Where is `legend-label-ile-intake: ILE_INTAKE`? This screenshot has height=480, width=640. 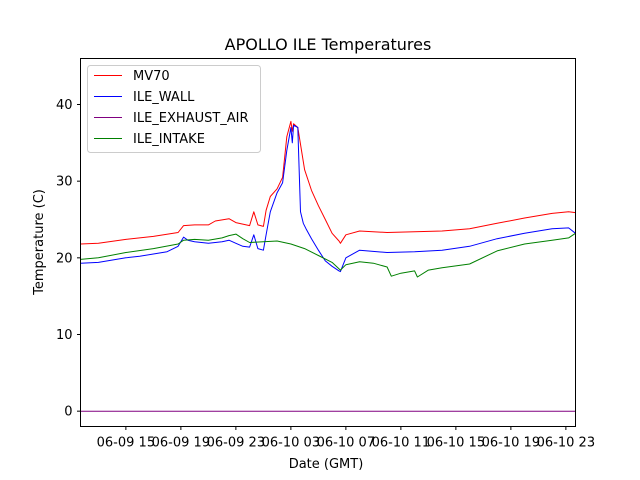
legend-label-ile-intake: ILE_INTAKE is located at coordinates (169, 139).